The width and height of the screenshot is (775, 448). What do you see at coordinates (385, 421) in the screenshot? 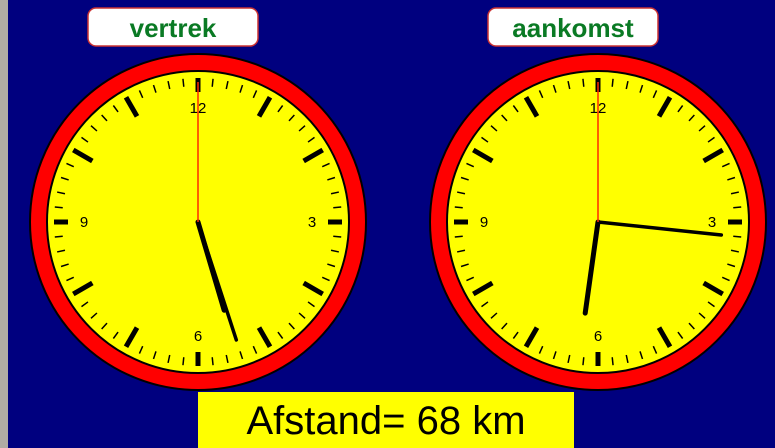
I see `distance-text: Afstand= 68 km` at bounding box center [385, 421].